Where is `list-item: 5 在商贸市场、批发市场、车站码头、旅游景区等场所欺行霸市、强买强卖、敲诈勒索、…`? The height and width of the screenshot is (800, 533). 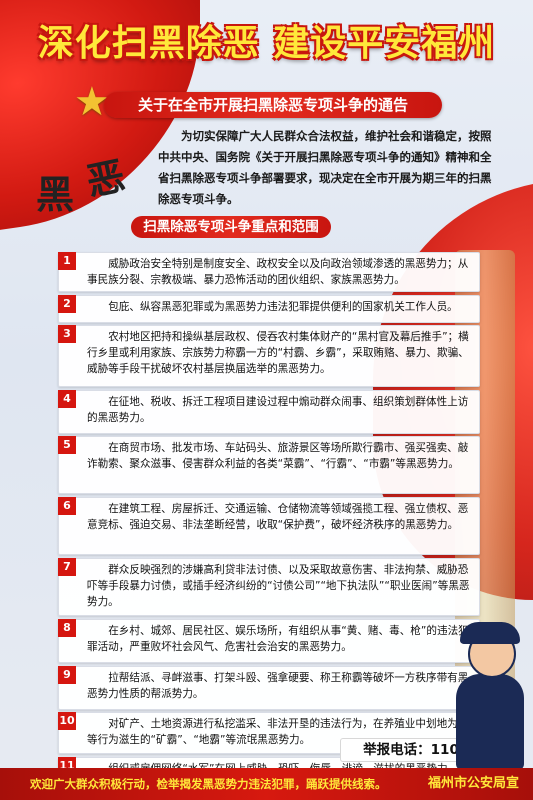
list-item: 5 在商贸市场、批发市场、车站码头、旅游景区等场所欺行霸市、强买强卖、敲诈勒索、… is located at coordinates (269, 465).